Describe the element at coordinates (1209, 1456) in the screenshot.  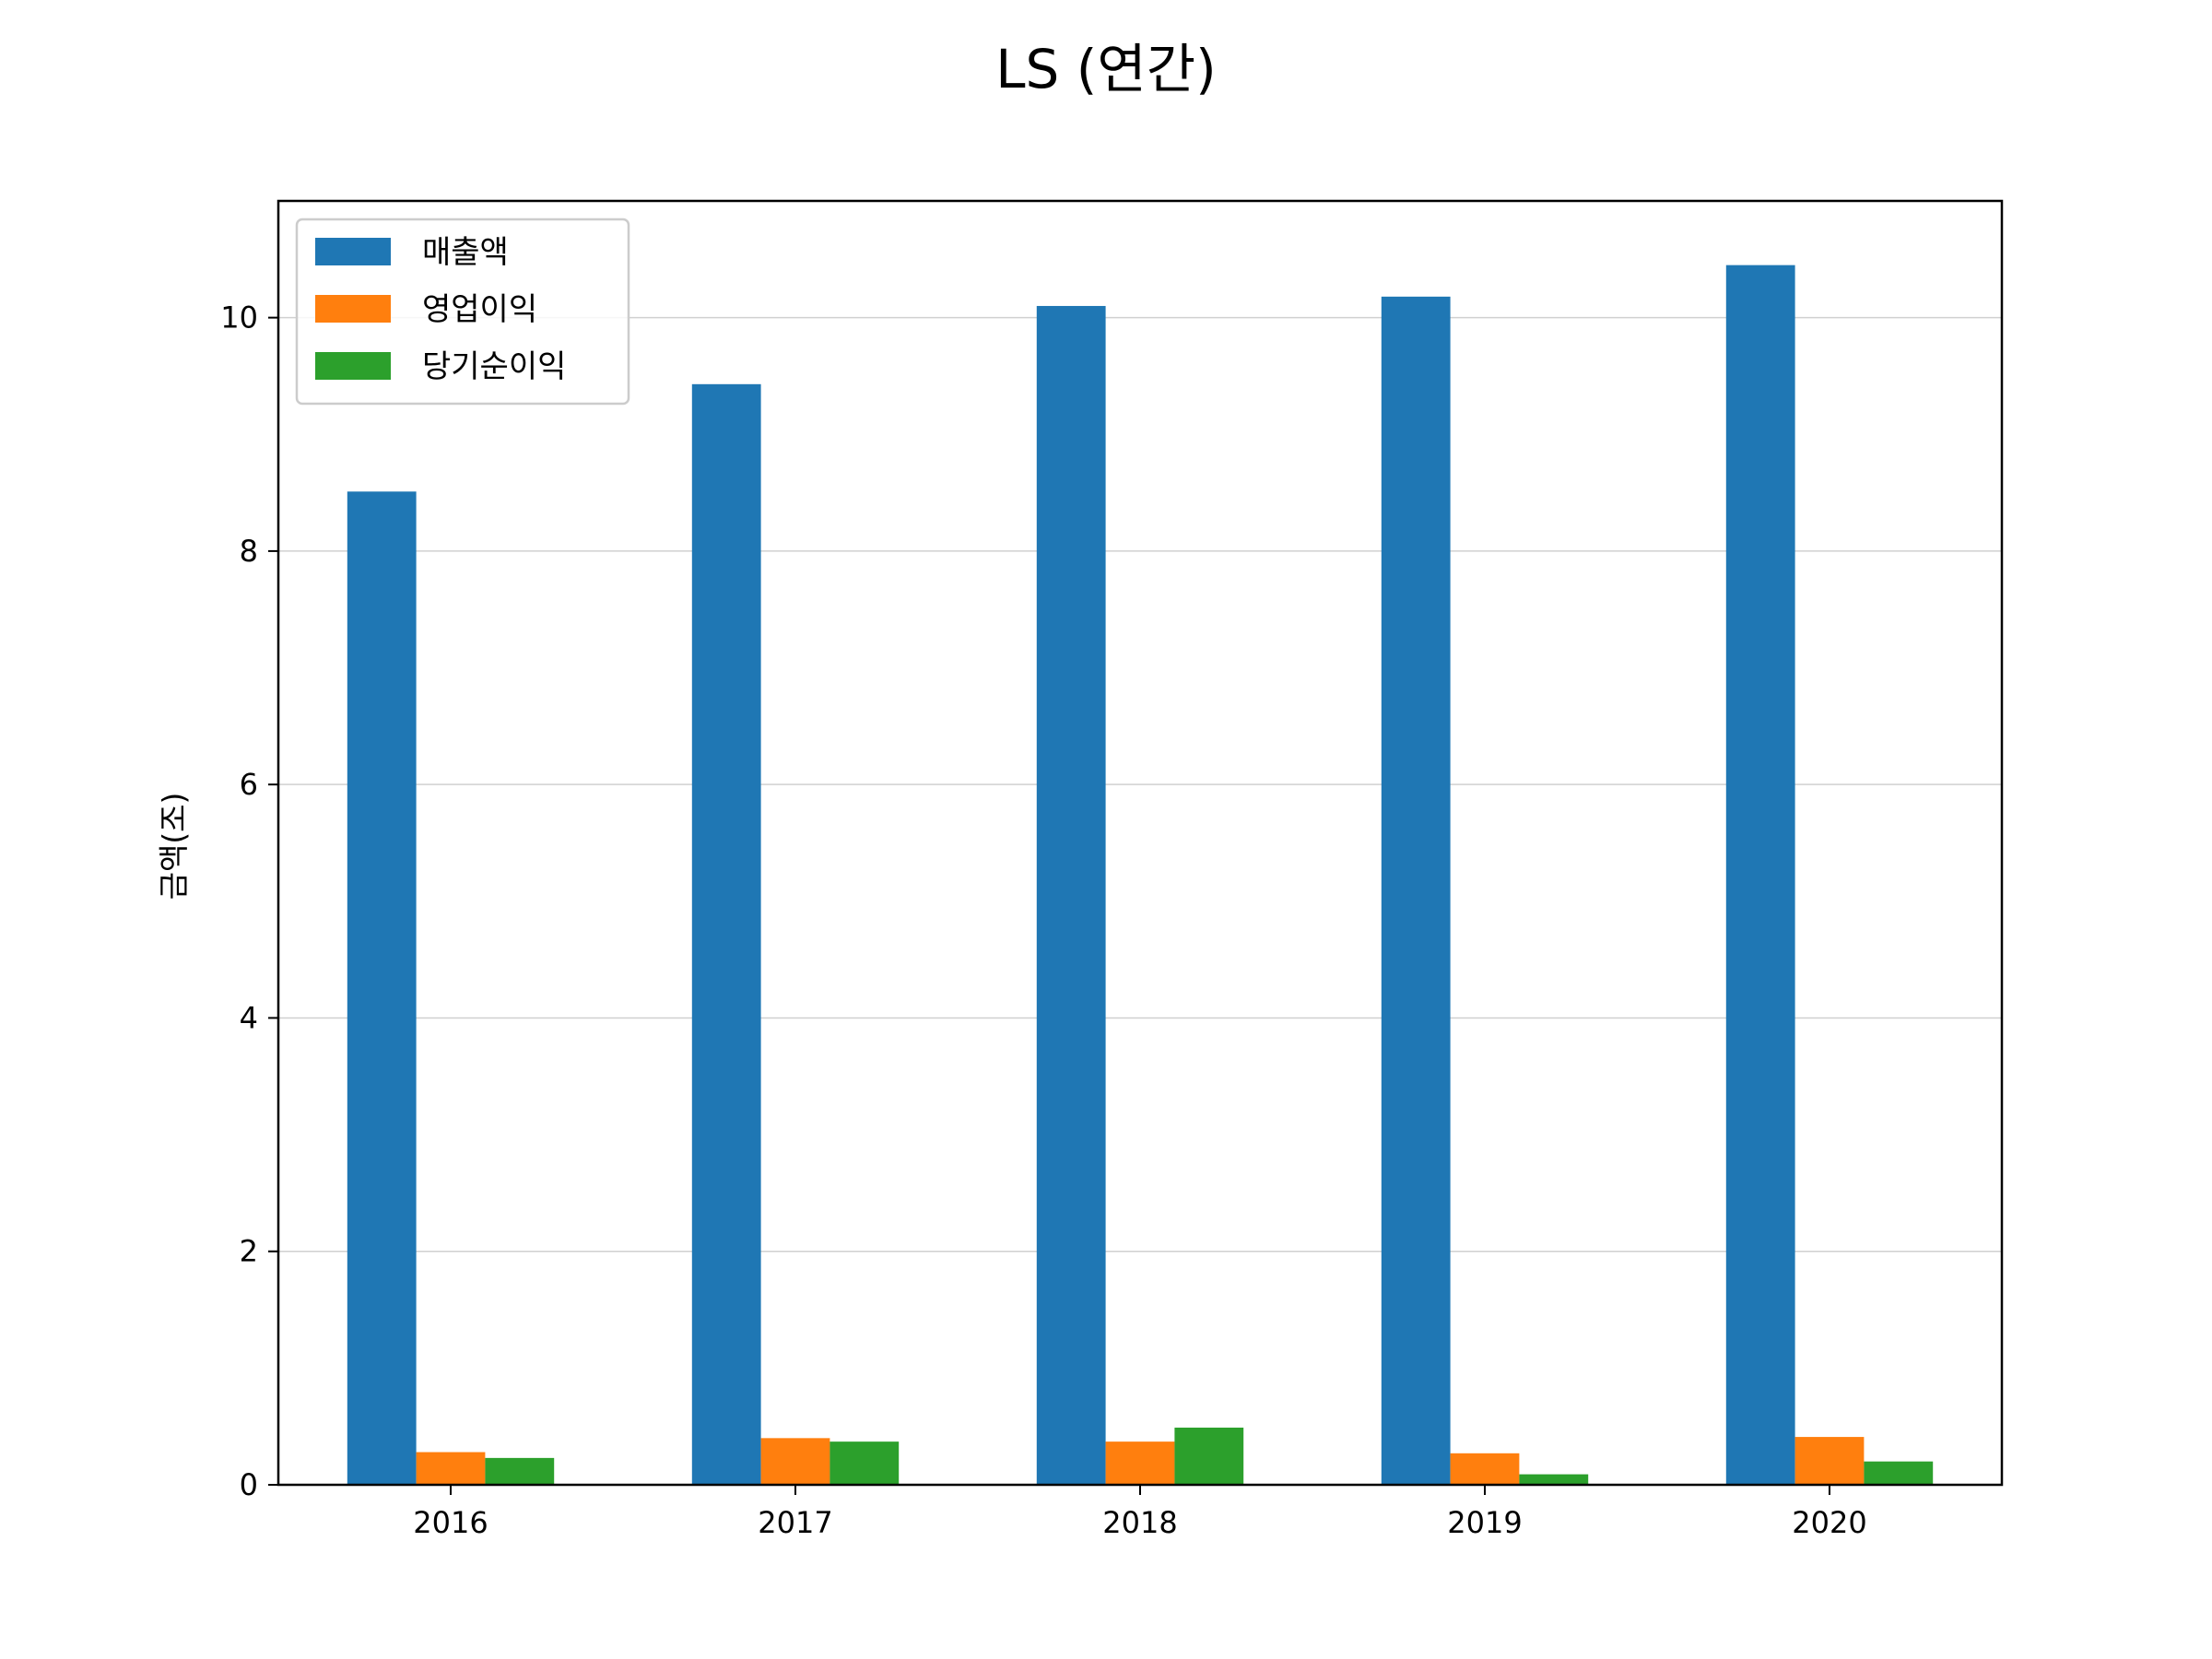
I see `bar-당기순이익-2018` at that location.